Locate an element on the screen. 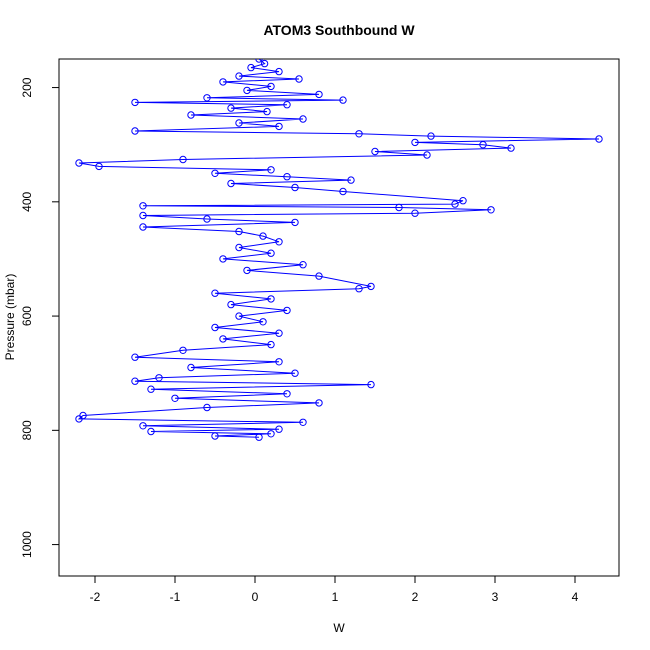 The height and width of the screenshot is (650, 650). y-tick-label: 1000 is located at coordinates (27, 544).